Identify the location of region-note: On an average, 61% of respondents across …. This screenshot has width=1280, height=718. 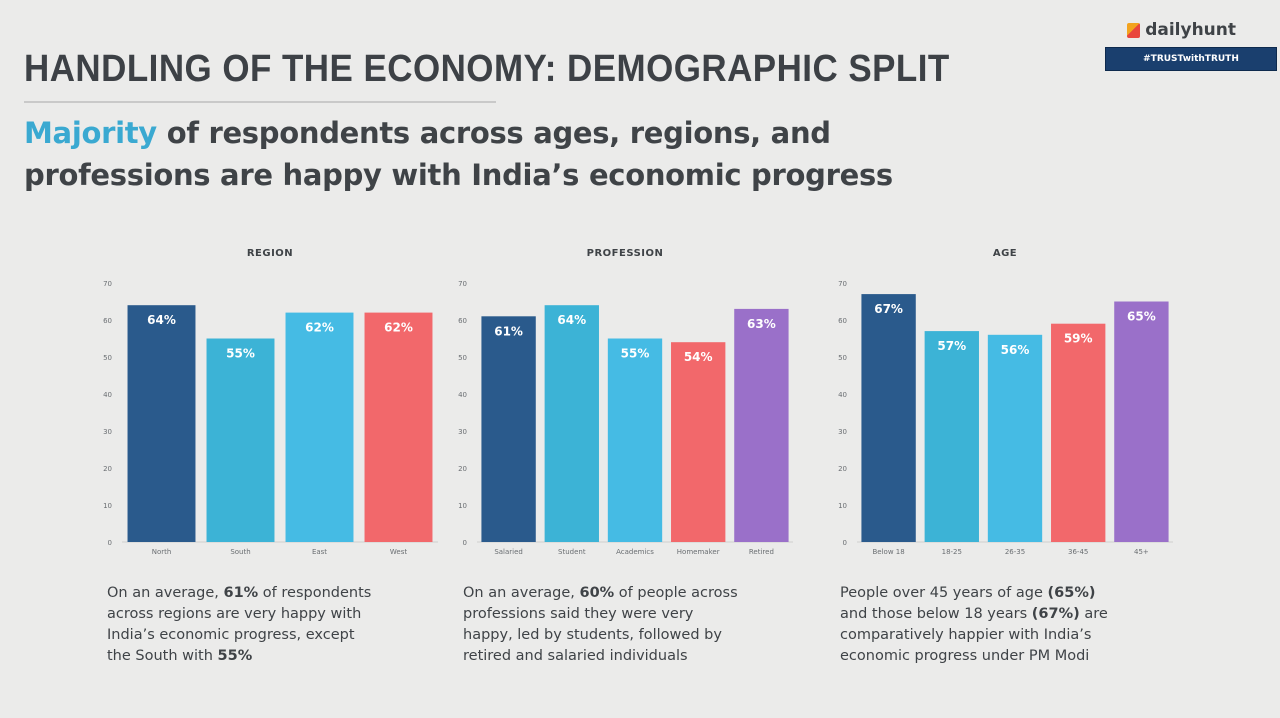
(277, 625).